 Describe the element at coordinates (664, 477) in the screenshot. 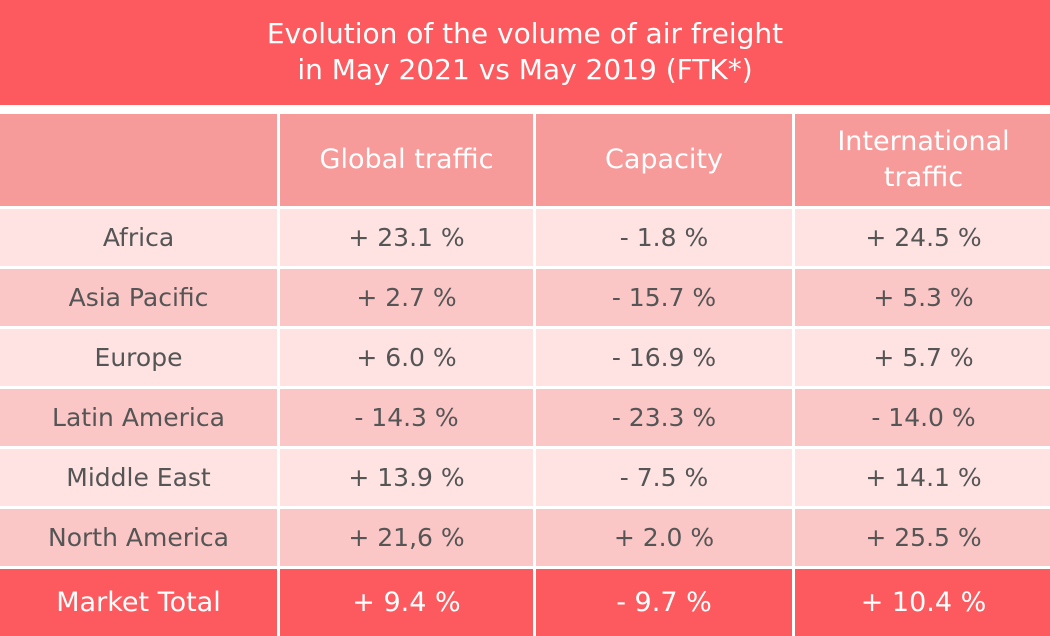

I see `table-cell: - 7.5 %` at that location.